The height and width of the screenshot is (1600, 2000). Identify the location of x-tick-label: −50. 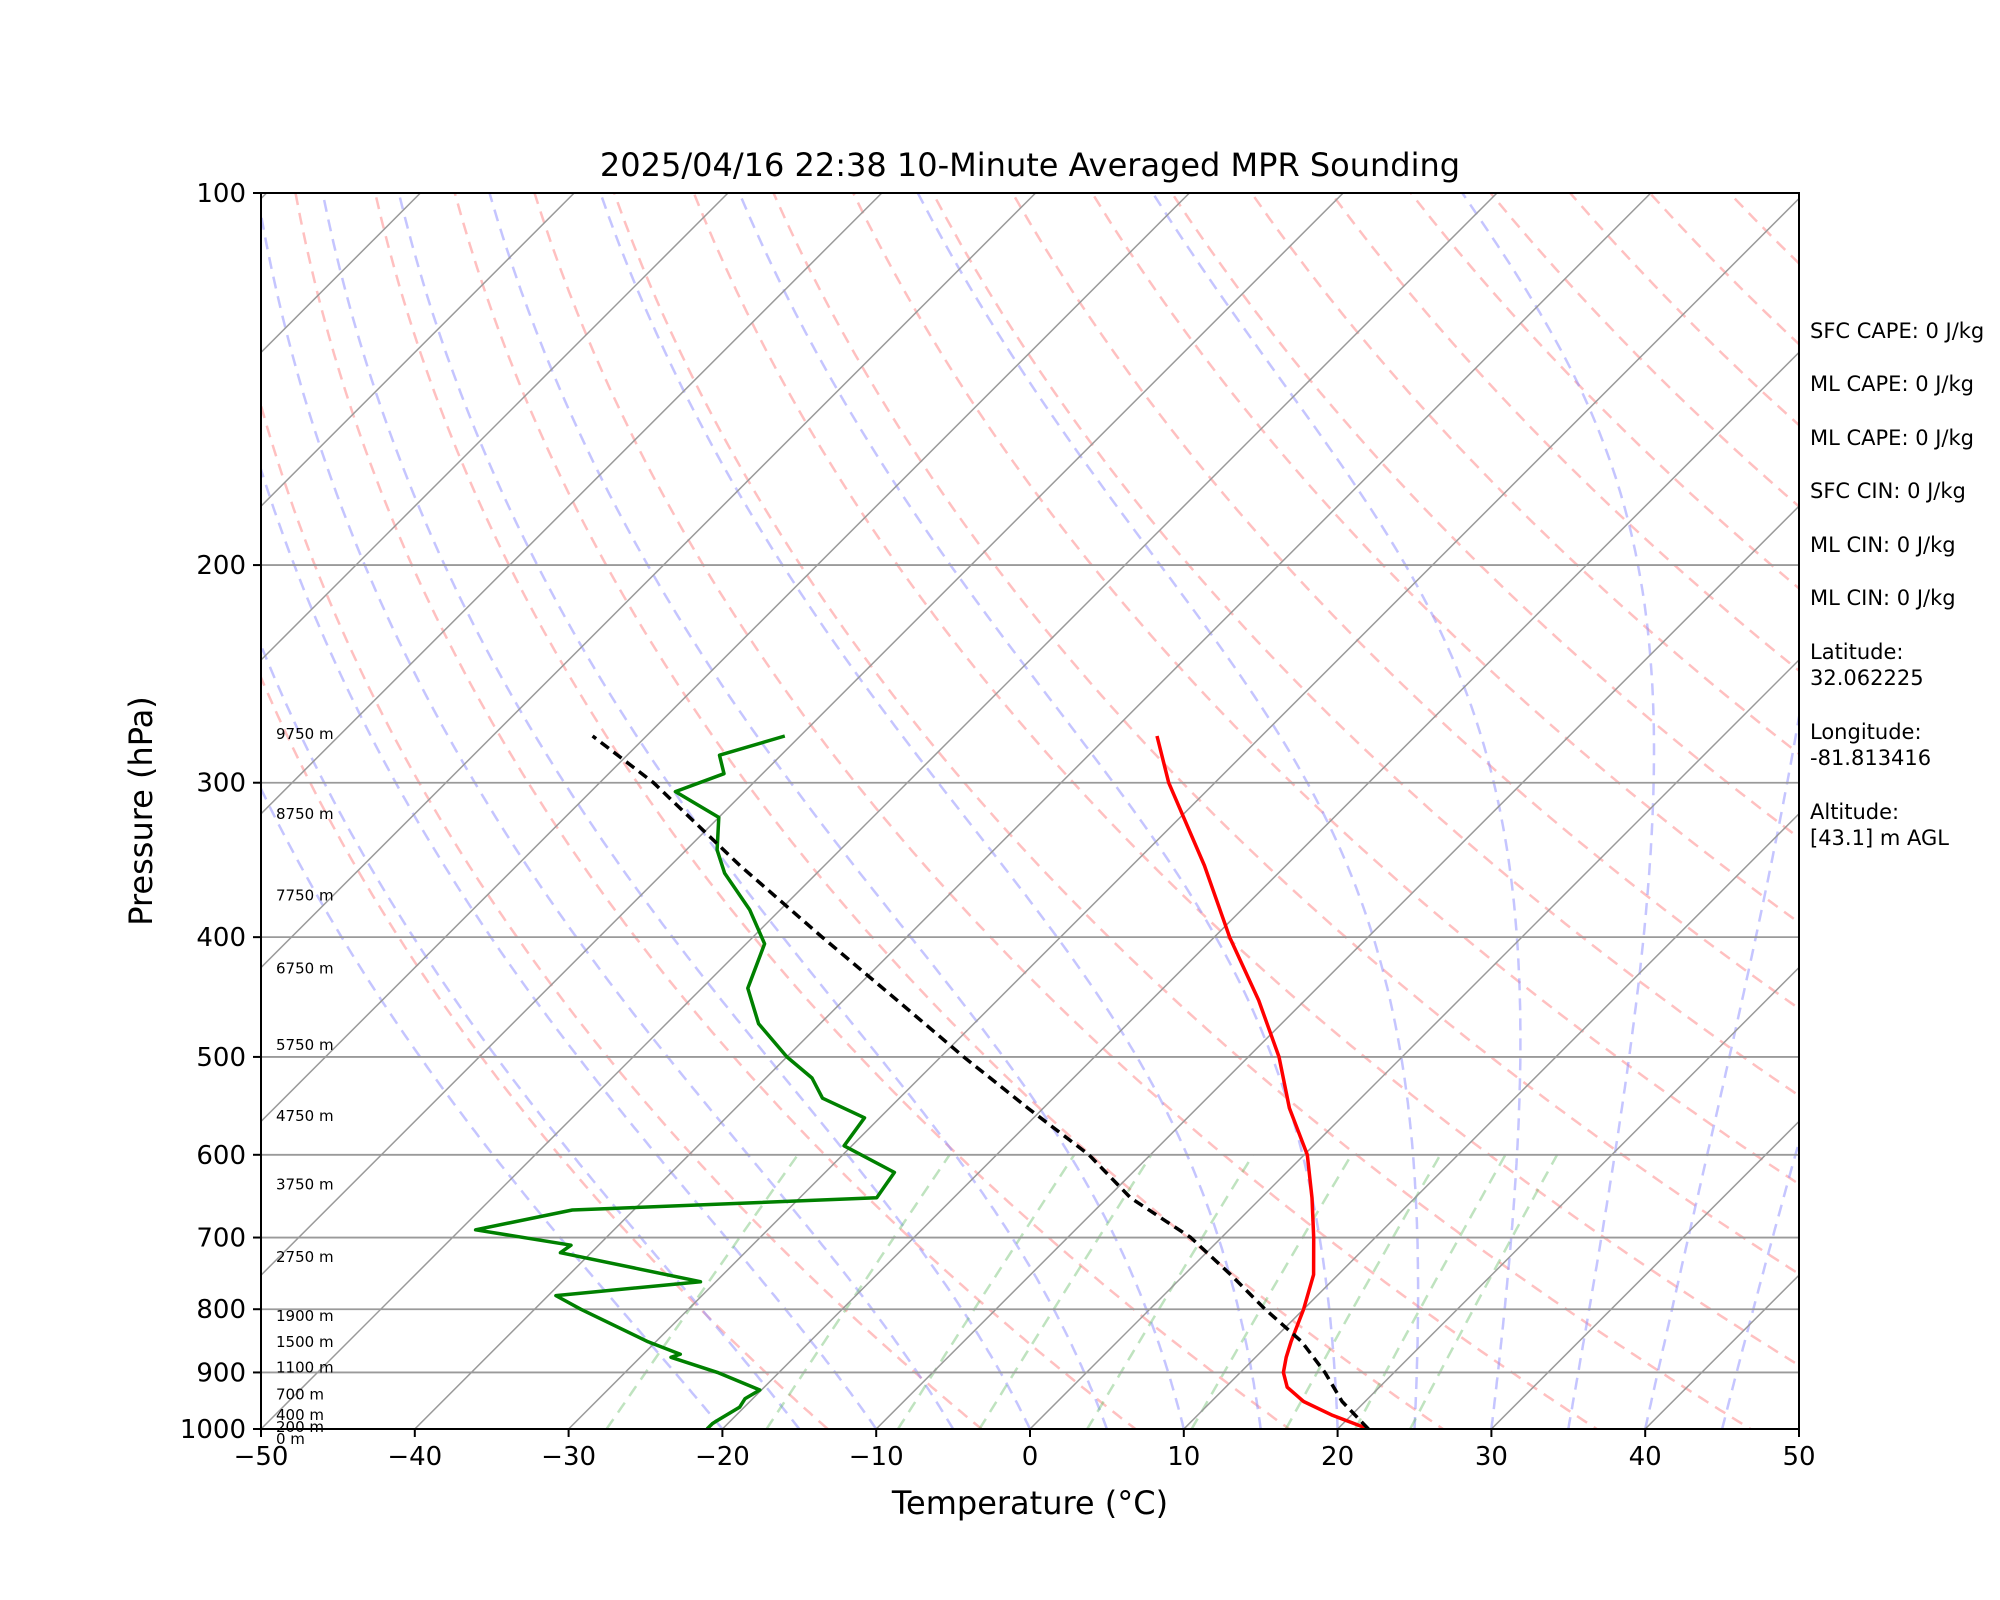
(261, 1457).